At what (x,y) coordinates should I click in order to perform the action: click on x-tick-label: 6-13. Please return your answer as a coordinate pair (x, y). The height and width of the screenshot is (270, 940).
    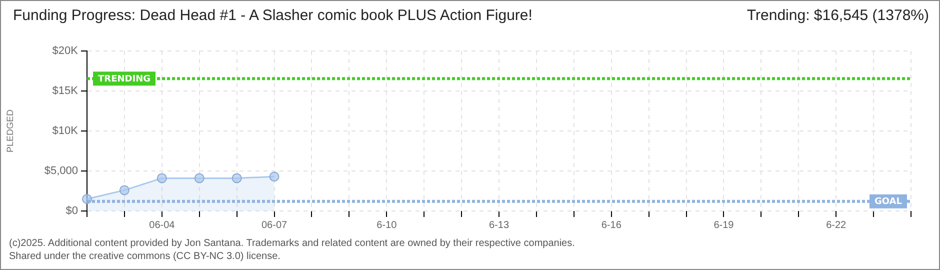
    Looking at the image, I should click on (499, 225).